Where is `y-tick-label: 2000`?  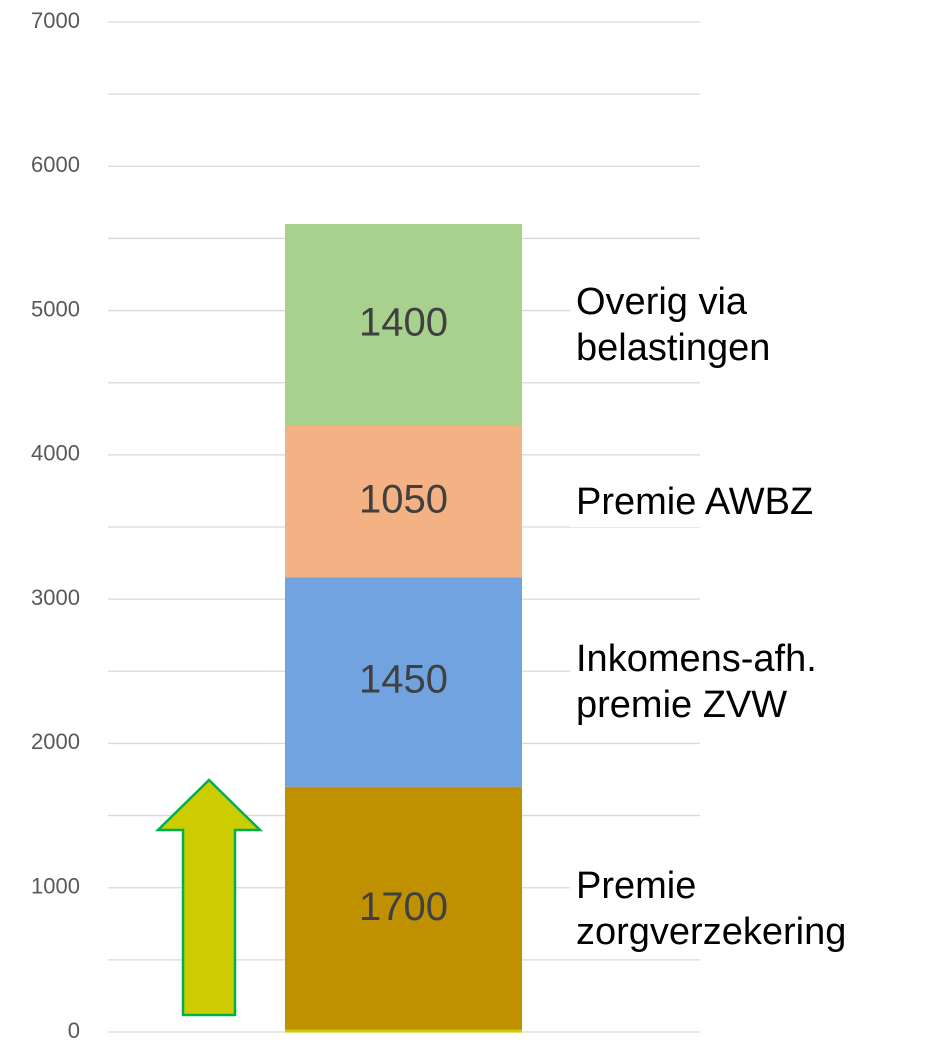 y-tick-label: 2000 is located at coordinates (55, 741).